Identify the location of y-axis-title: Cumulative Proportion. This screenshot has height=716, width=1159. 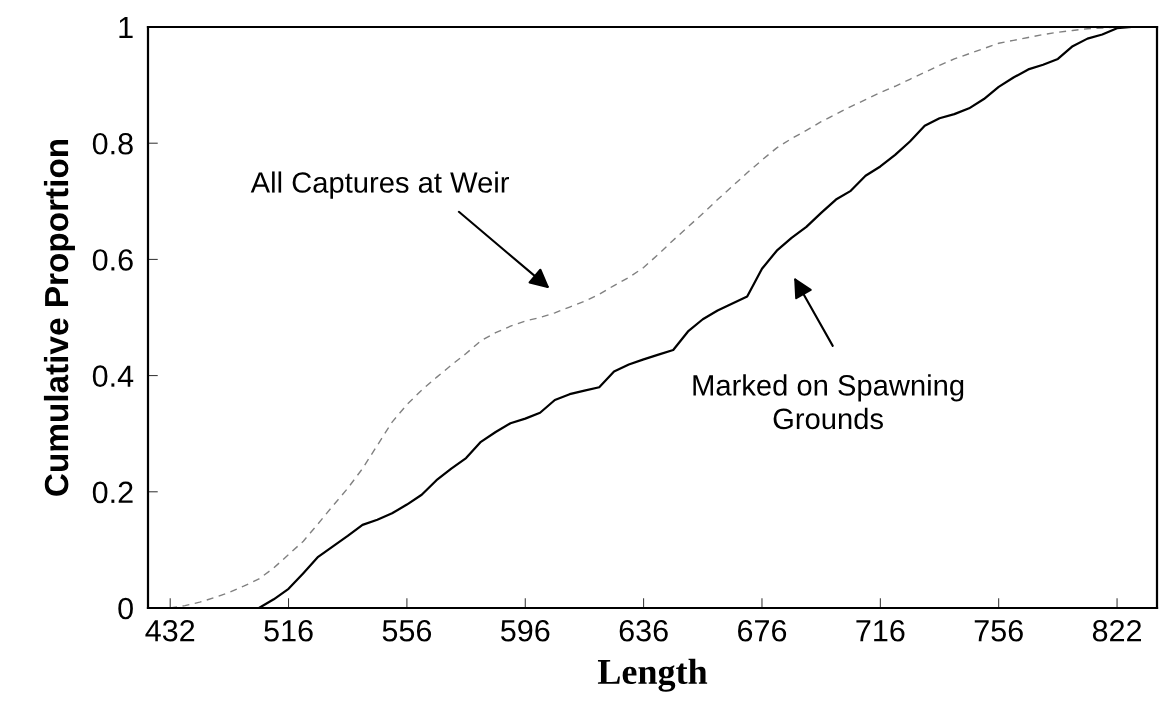
(59, 317).